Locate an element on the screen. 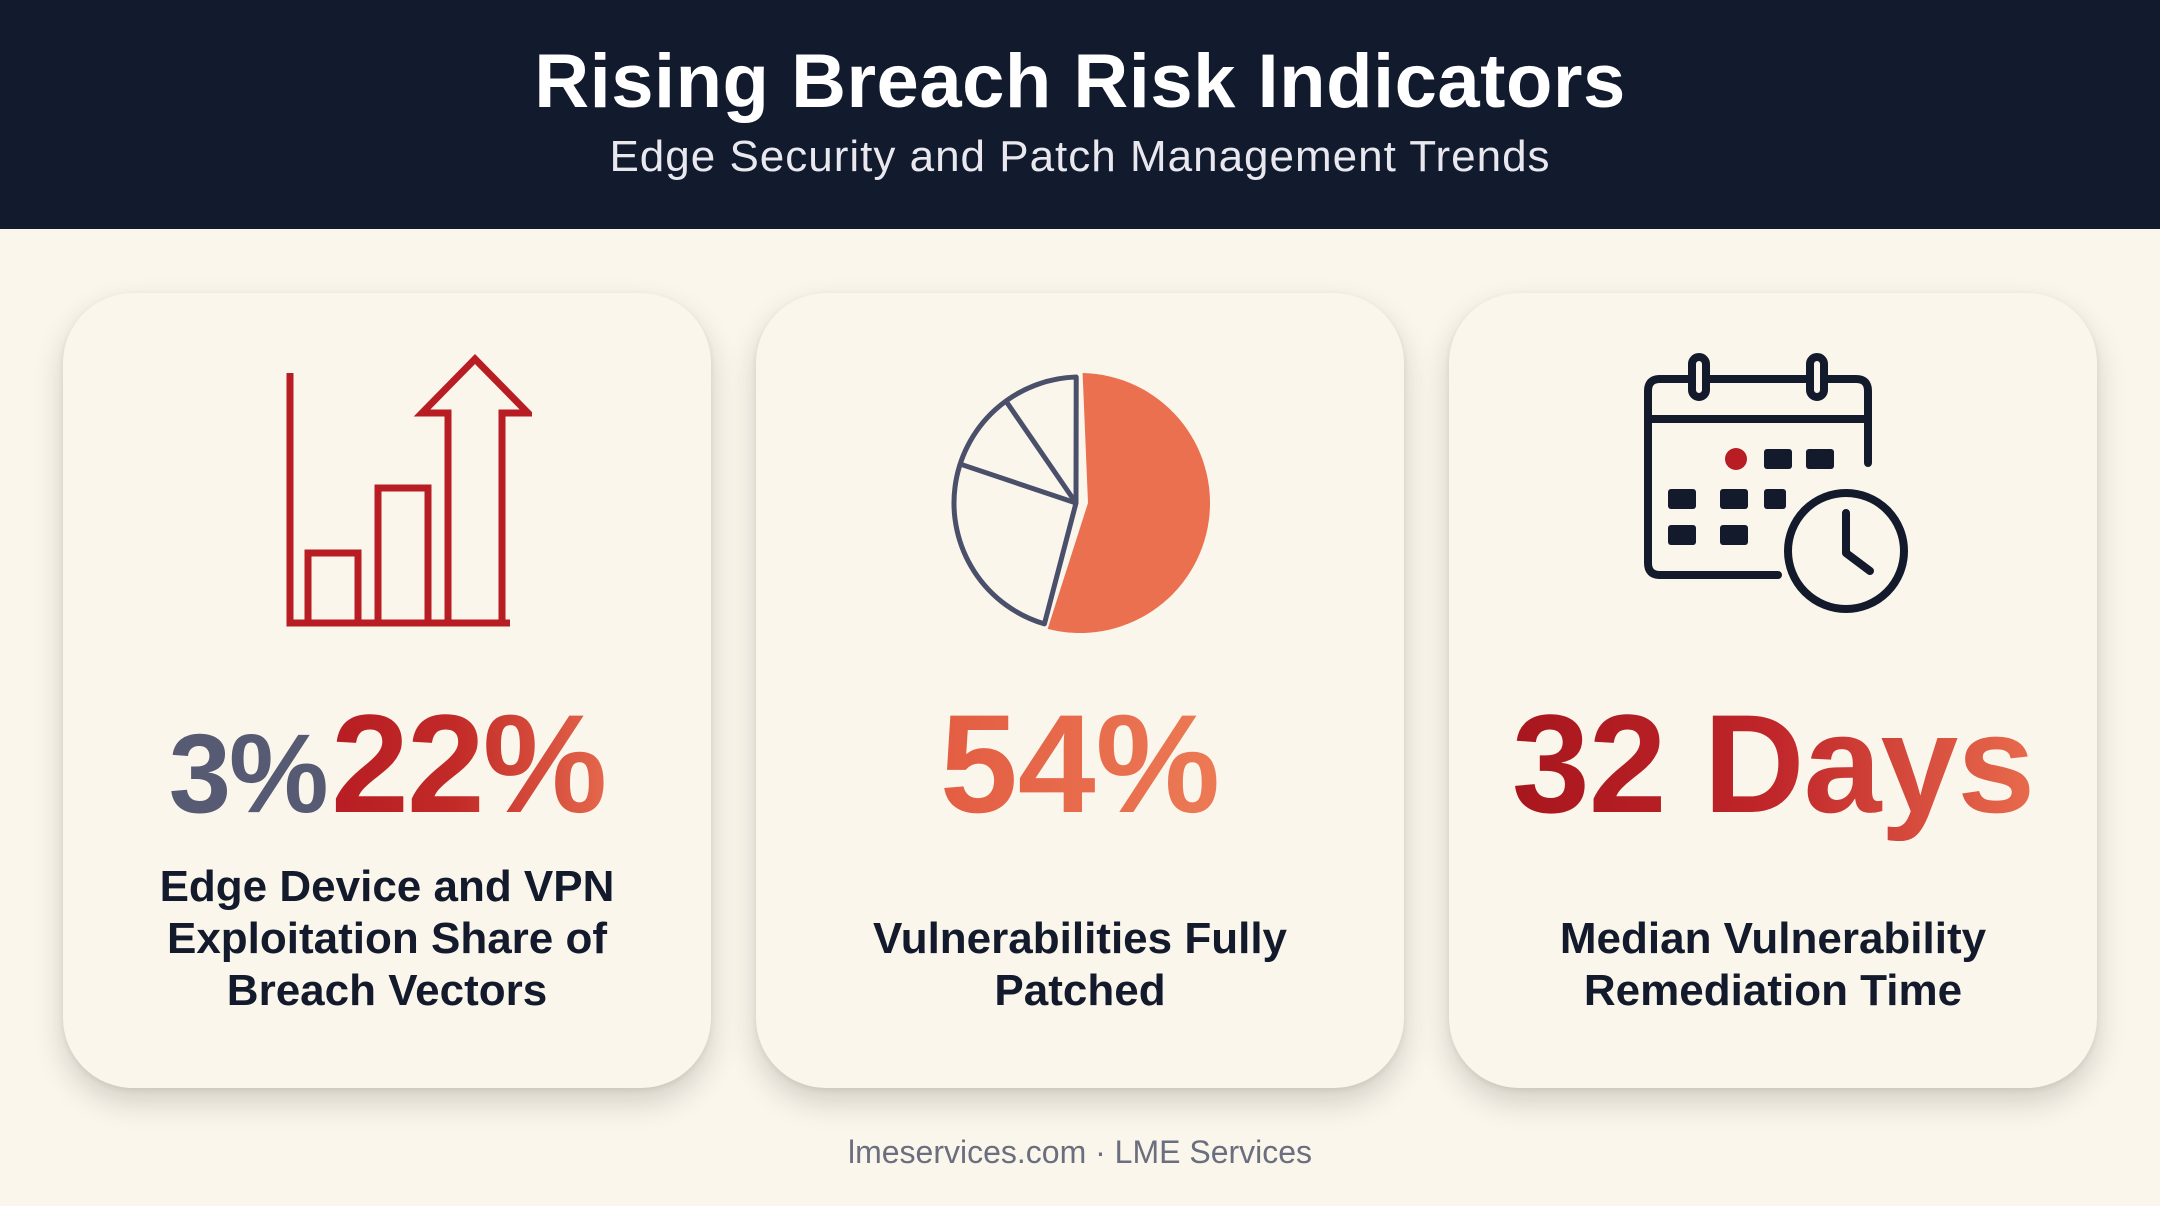  stat-value: 54% is located at coordinates (1080, 764).